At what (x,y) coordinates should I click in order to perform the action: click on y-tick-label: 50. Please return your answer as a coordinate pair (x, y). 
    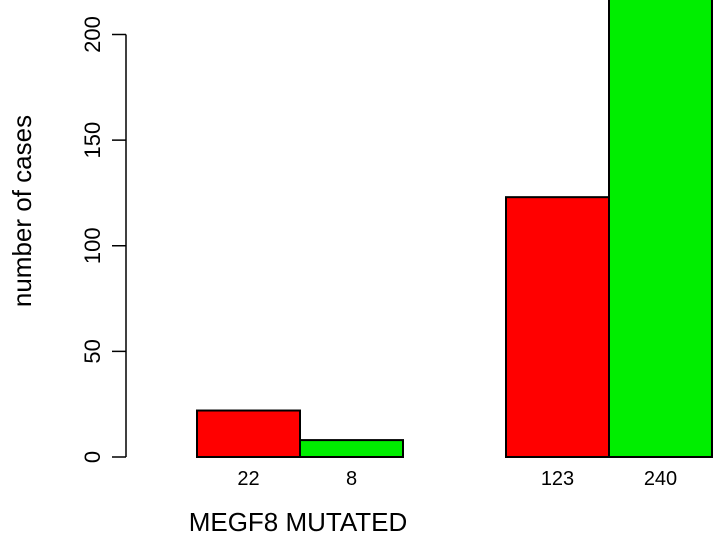
    Looking at the image, I should click on (92, 351).